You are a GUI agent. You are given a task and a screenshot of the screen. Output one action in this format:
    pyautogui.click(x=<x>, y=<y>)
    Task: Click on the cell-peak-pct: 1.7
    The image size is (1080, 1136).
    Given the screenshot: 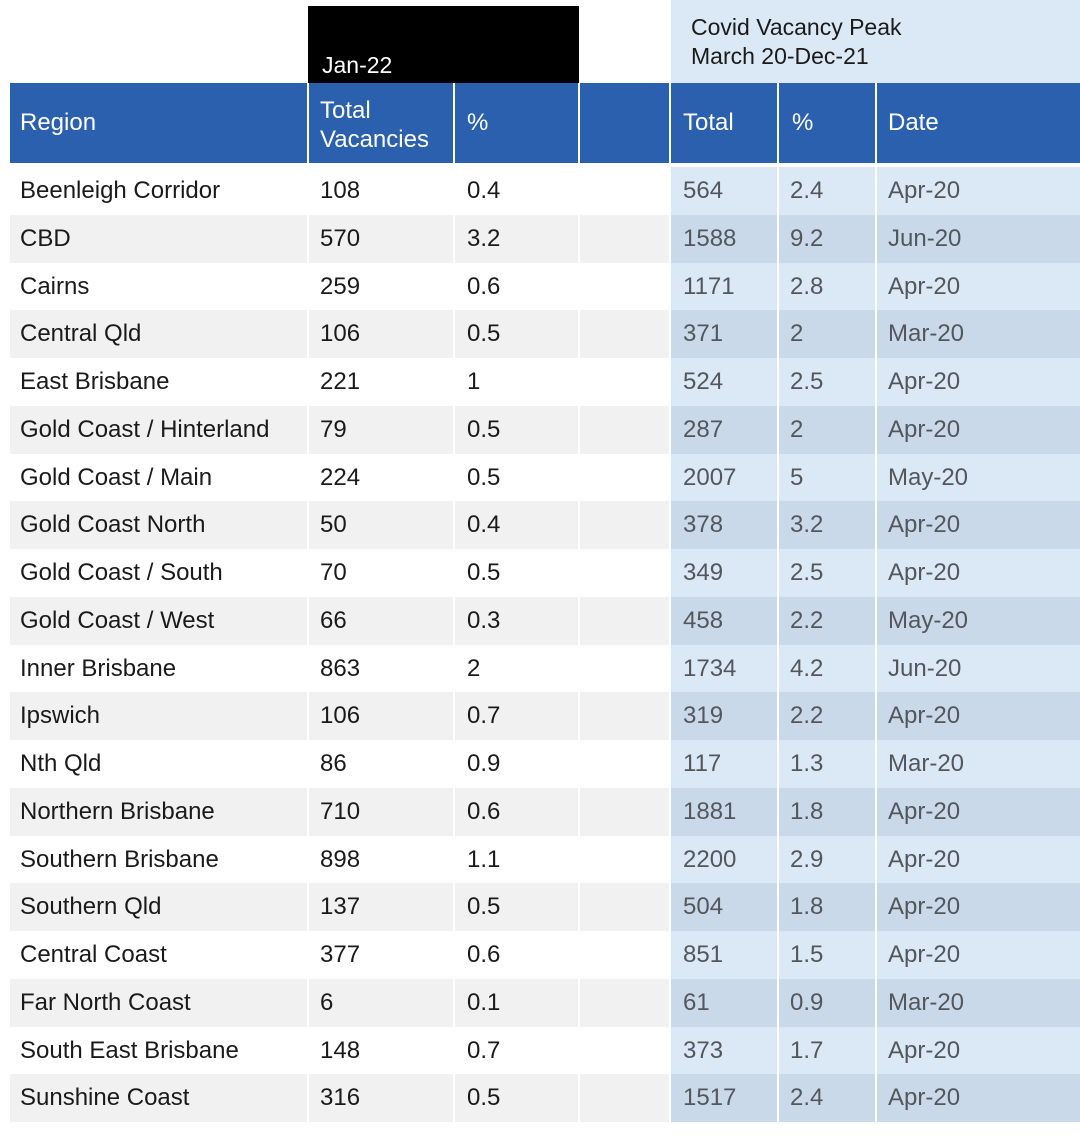 What is the action you would take?
    pyautogui.click(x=807, y=1050)
    